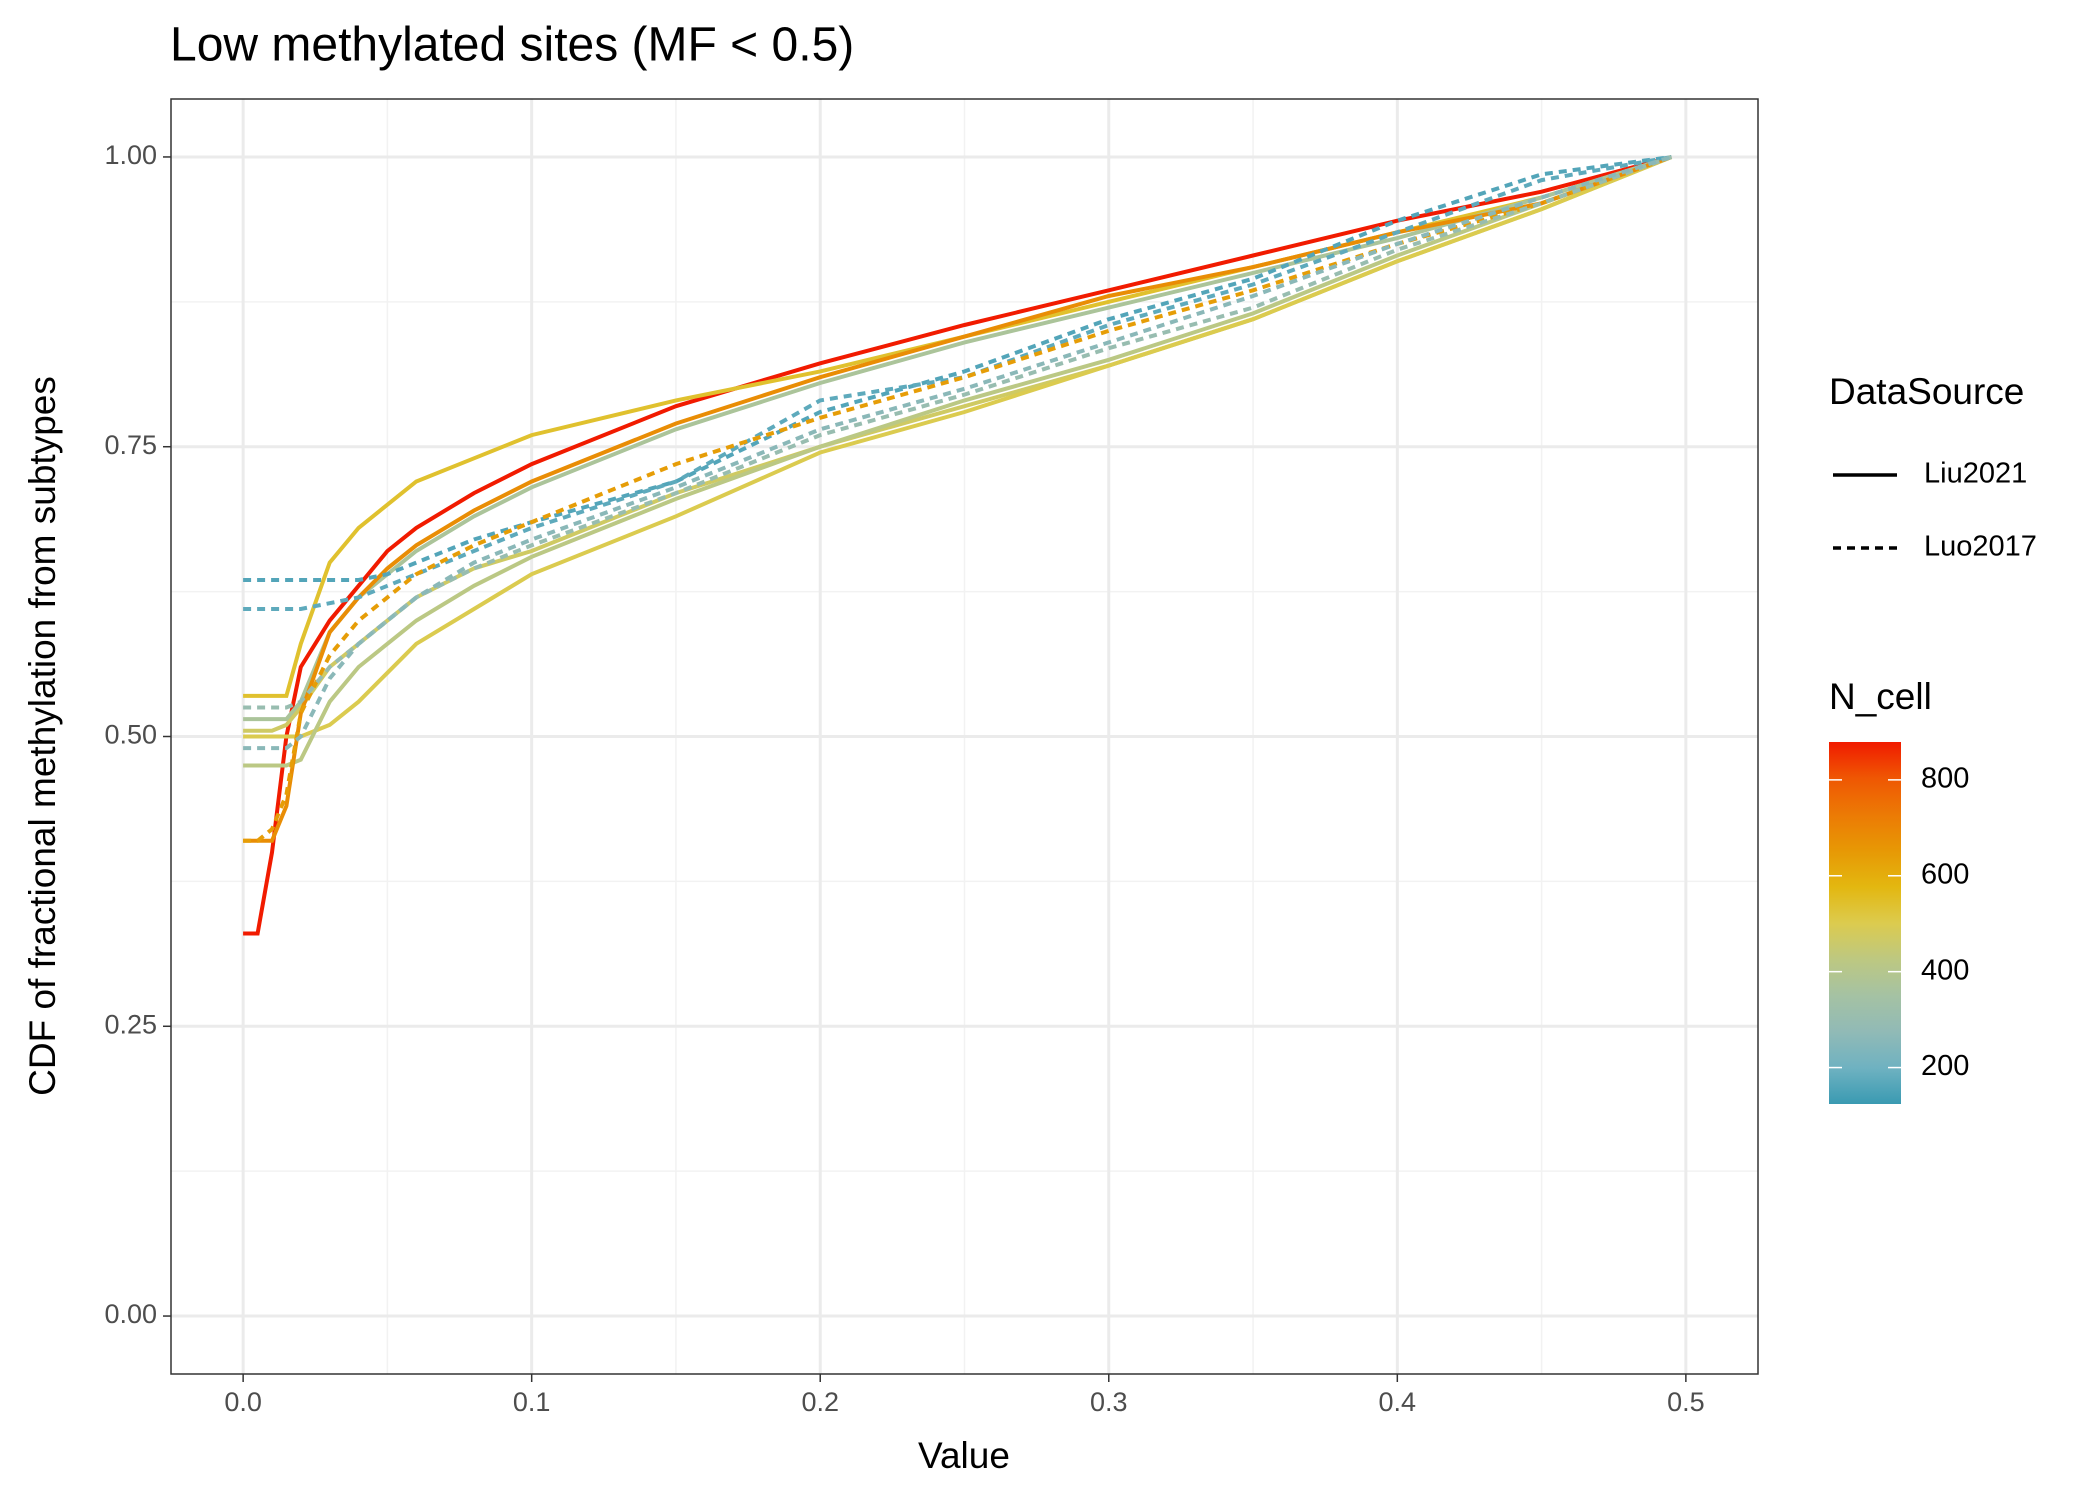 This screenshot has width=2100, height=1500. I want to click on colorbar-label: 200, so click(1945, 1066).